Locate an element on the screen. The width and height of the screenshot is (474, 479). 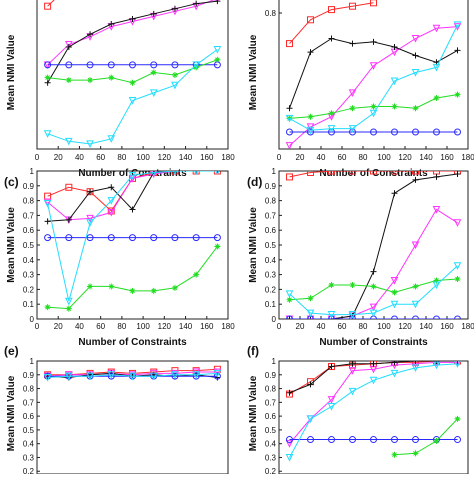
x-tick-label: 20 is located at coordinates (58, 157).